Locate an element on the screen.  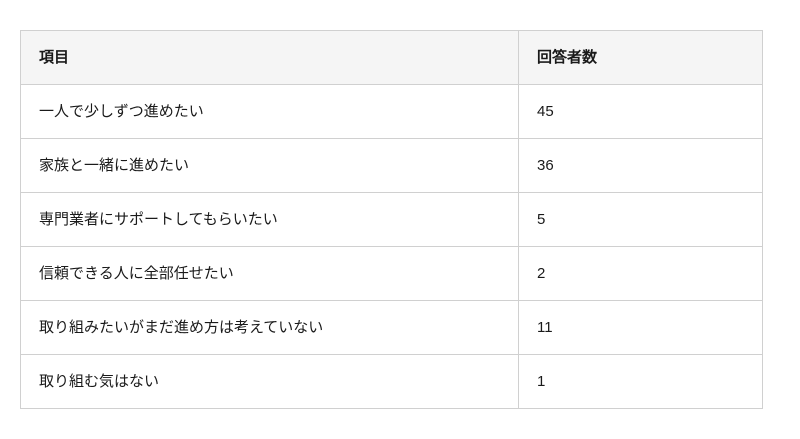
item-cell: 取り組みたいがまだ進め方は考えていない is located at coordinates (269, 327).